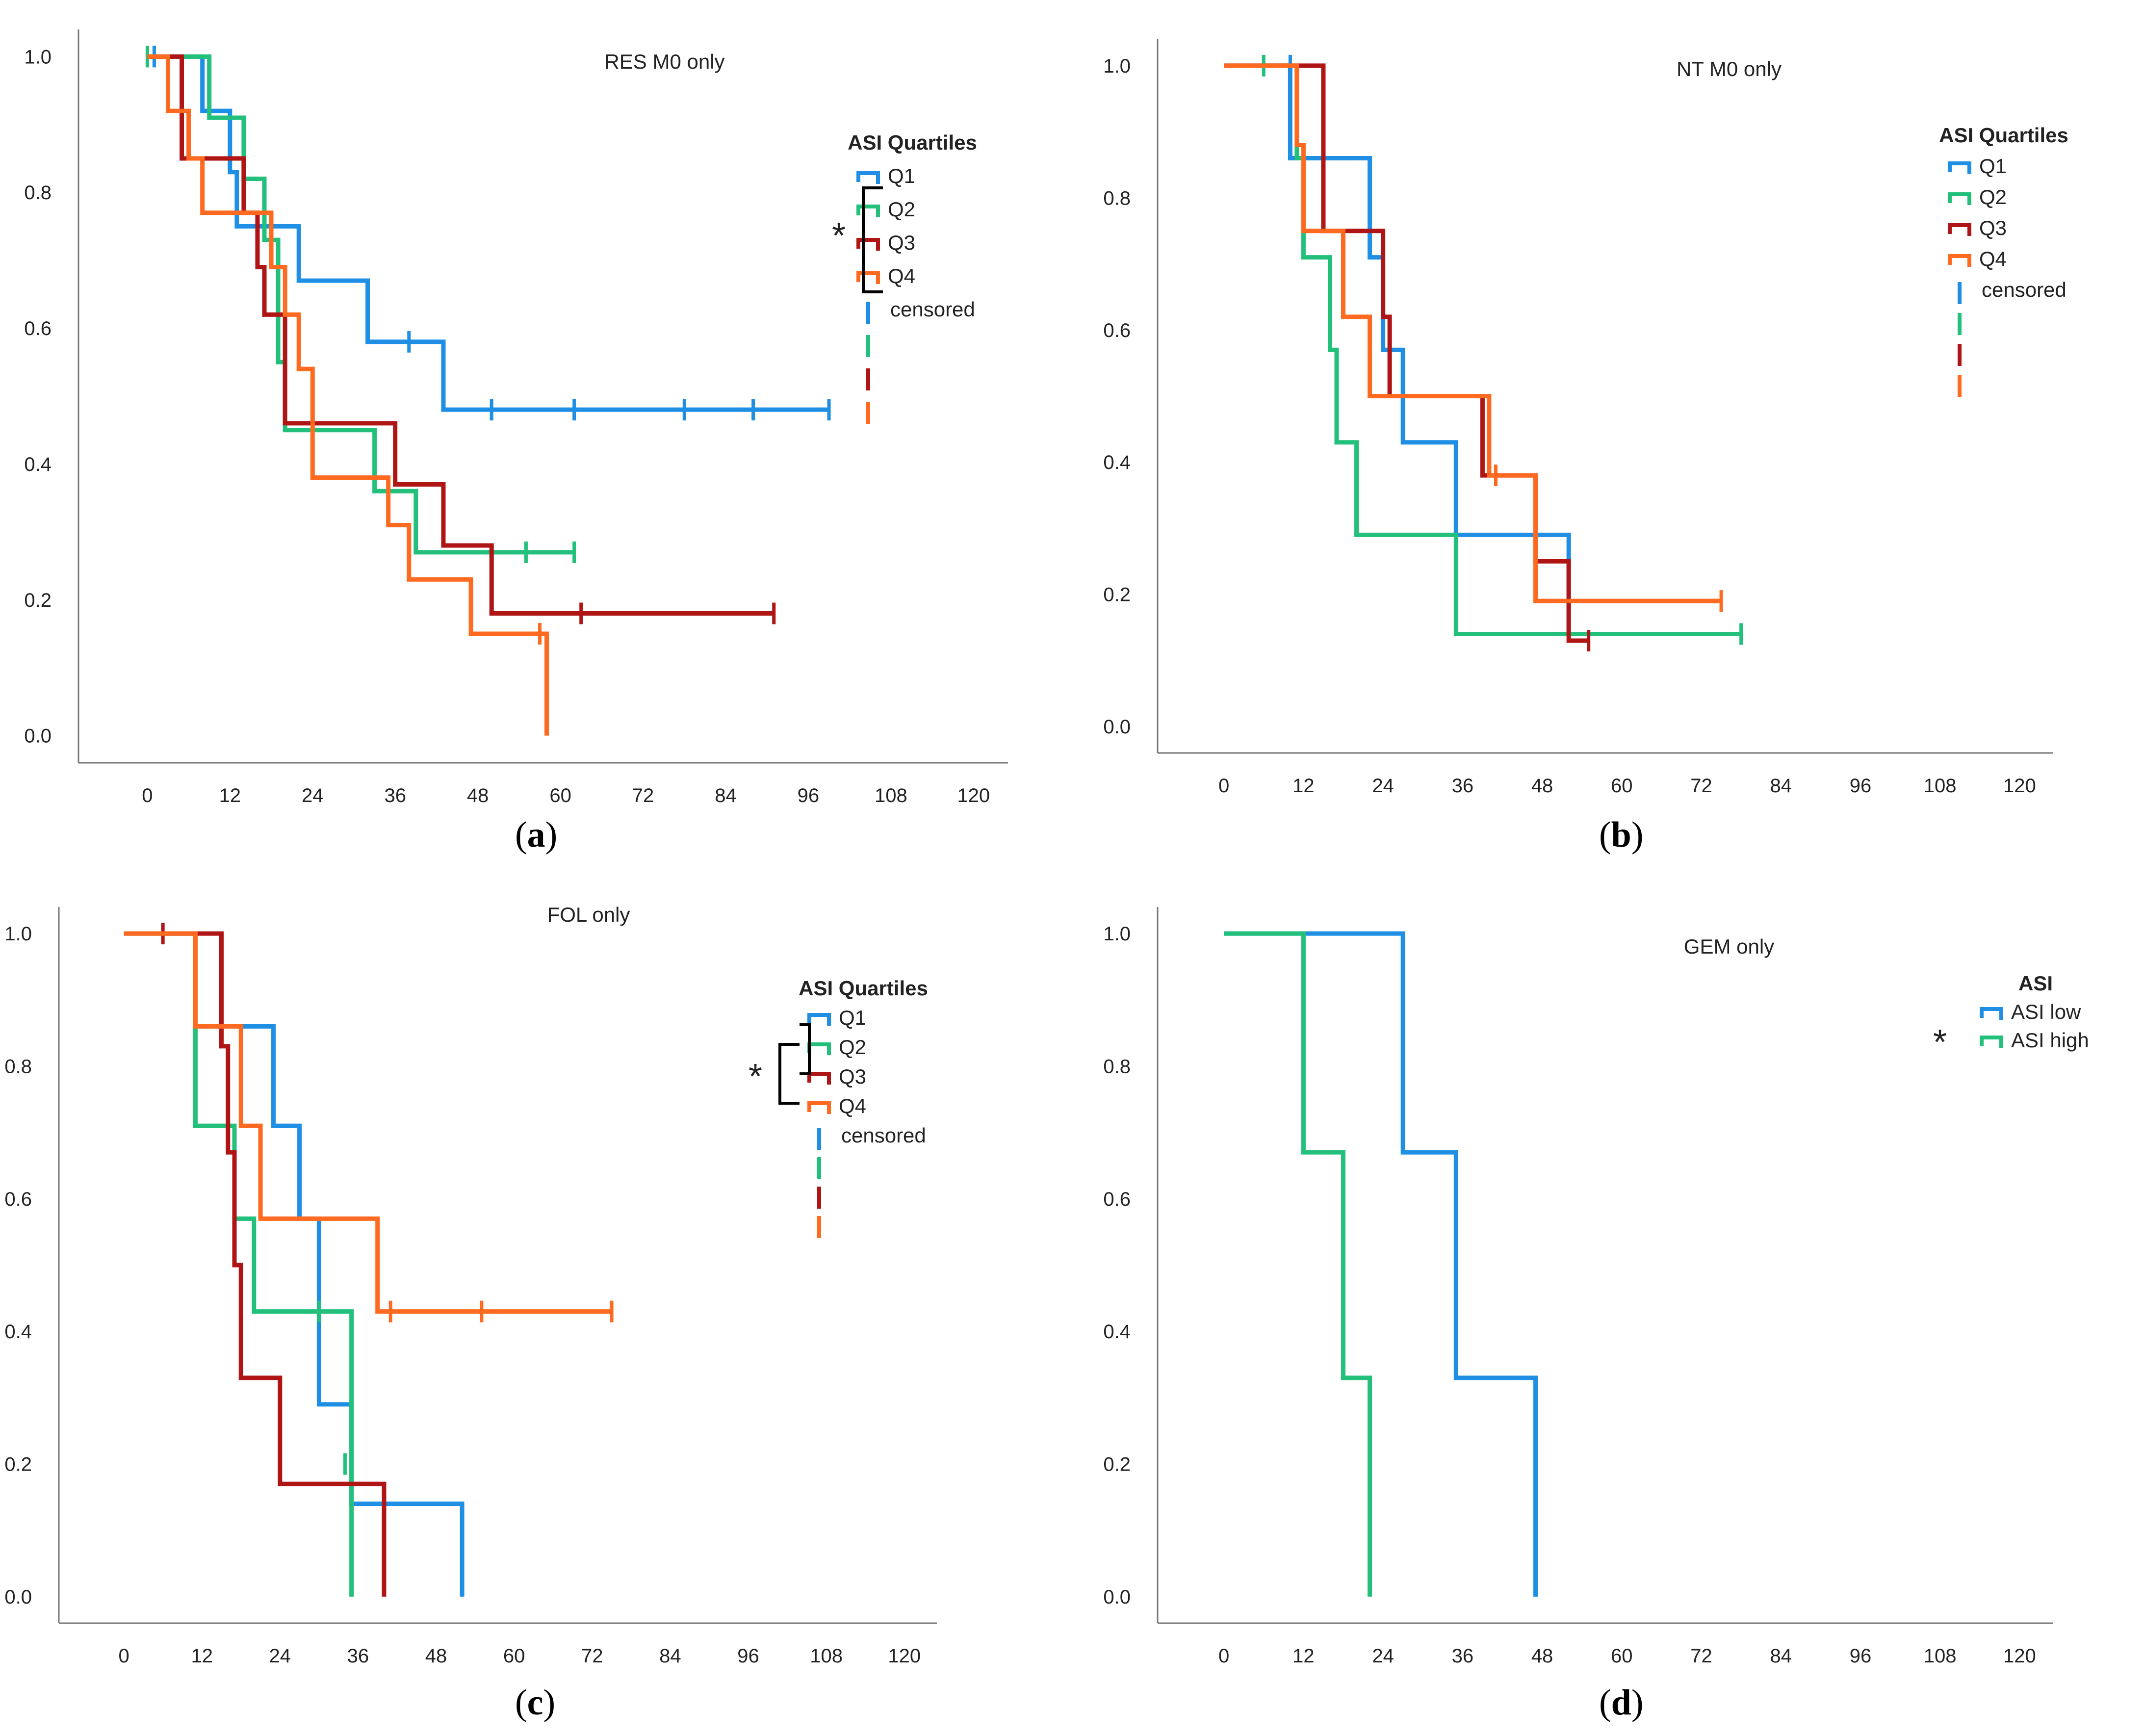 The image size is (2144, 1736). Describe the element at coordinates (664, 61) in the screenshot. I see `chart-title: RES M0 only` at that location.